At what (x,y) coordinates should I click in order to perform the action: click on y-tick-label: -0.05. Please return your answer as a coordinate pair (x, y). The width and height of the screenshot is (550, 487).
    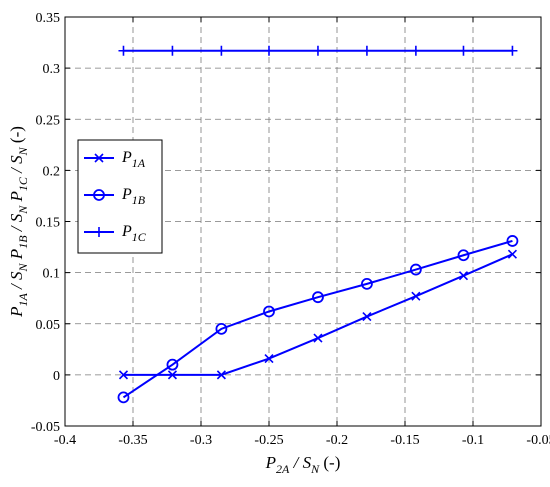
    Looking at the image, I should click on (45, 427).